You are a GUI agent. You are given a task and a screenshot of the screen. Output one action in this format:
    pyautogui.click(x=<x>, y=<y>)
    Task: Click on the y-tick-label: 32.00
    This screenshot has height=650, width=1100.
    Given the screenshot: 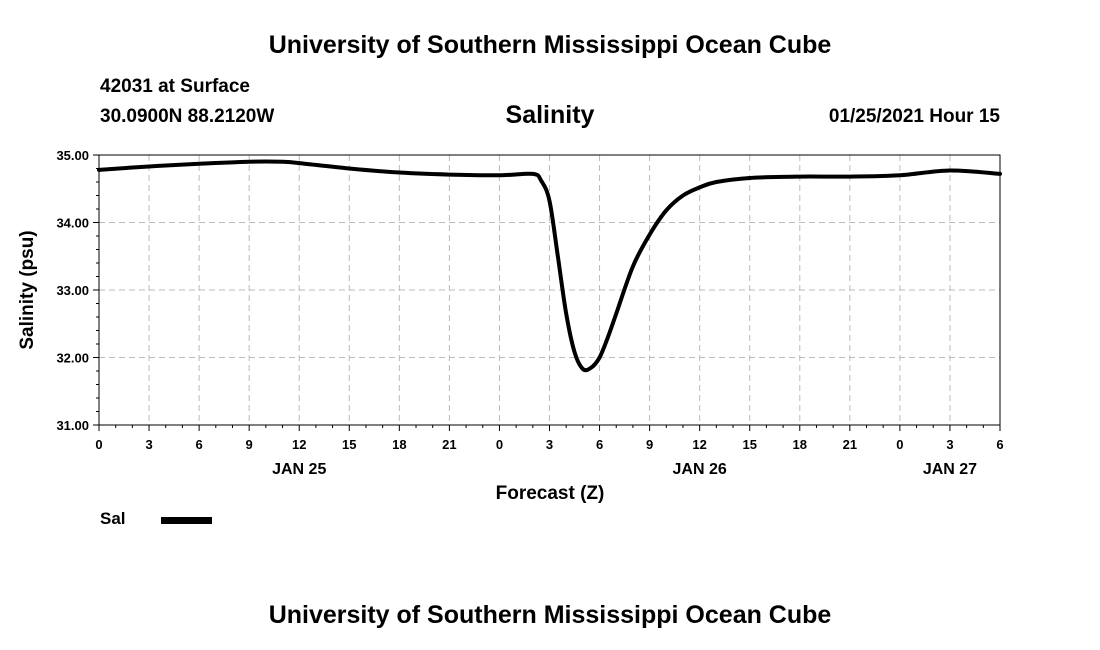 What is the action you would take?
    pyautogui.click(x=72, y=358)
    